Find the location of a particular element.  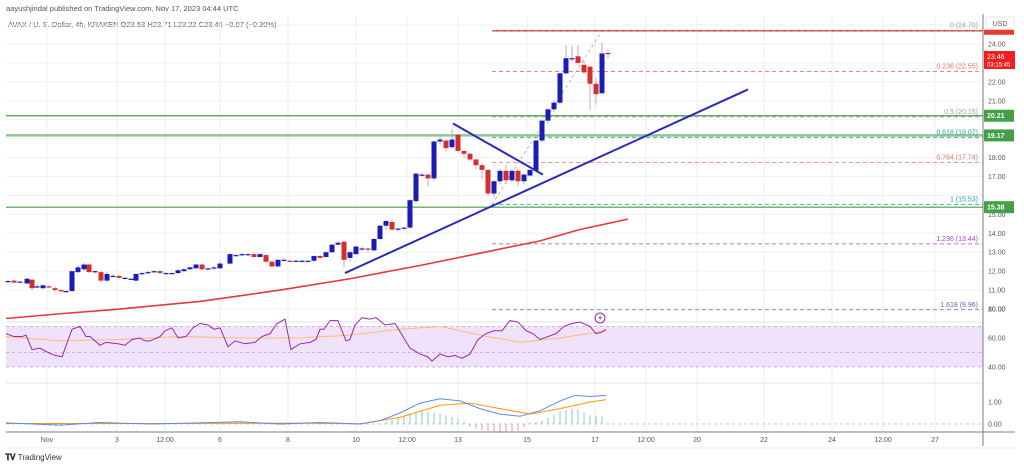

time-tick: 13 is located at coordinates (458, 440).